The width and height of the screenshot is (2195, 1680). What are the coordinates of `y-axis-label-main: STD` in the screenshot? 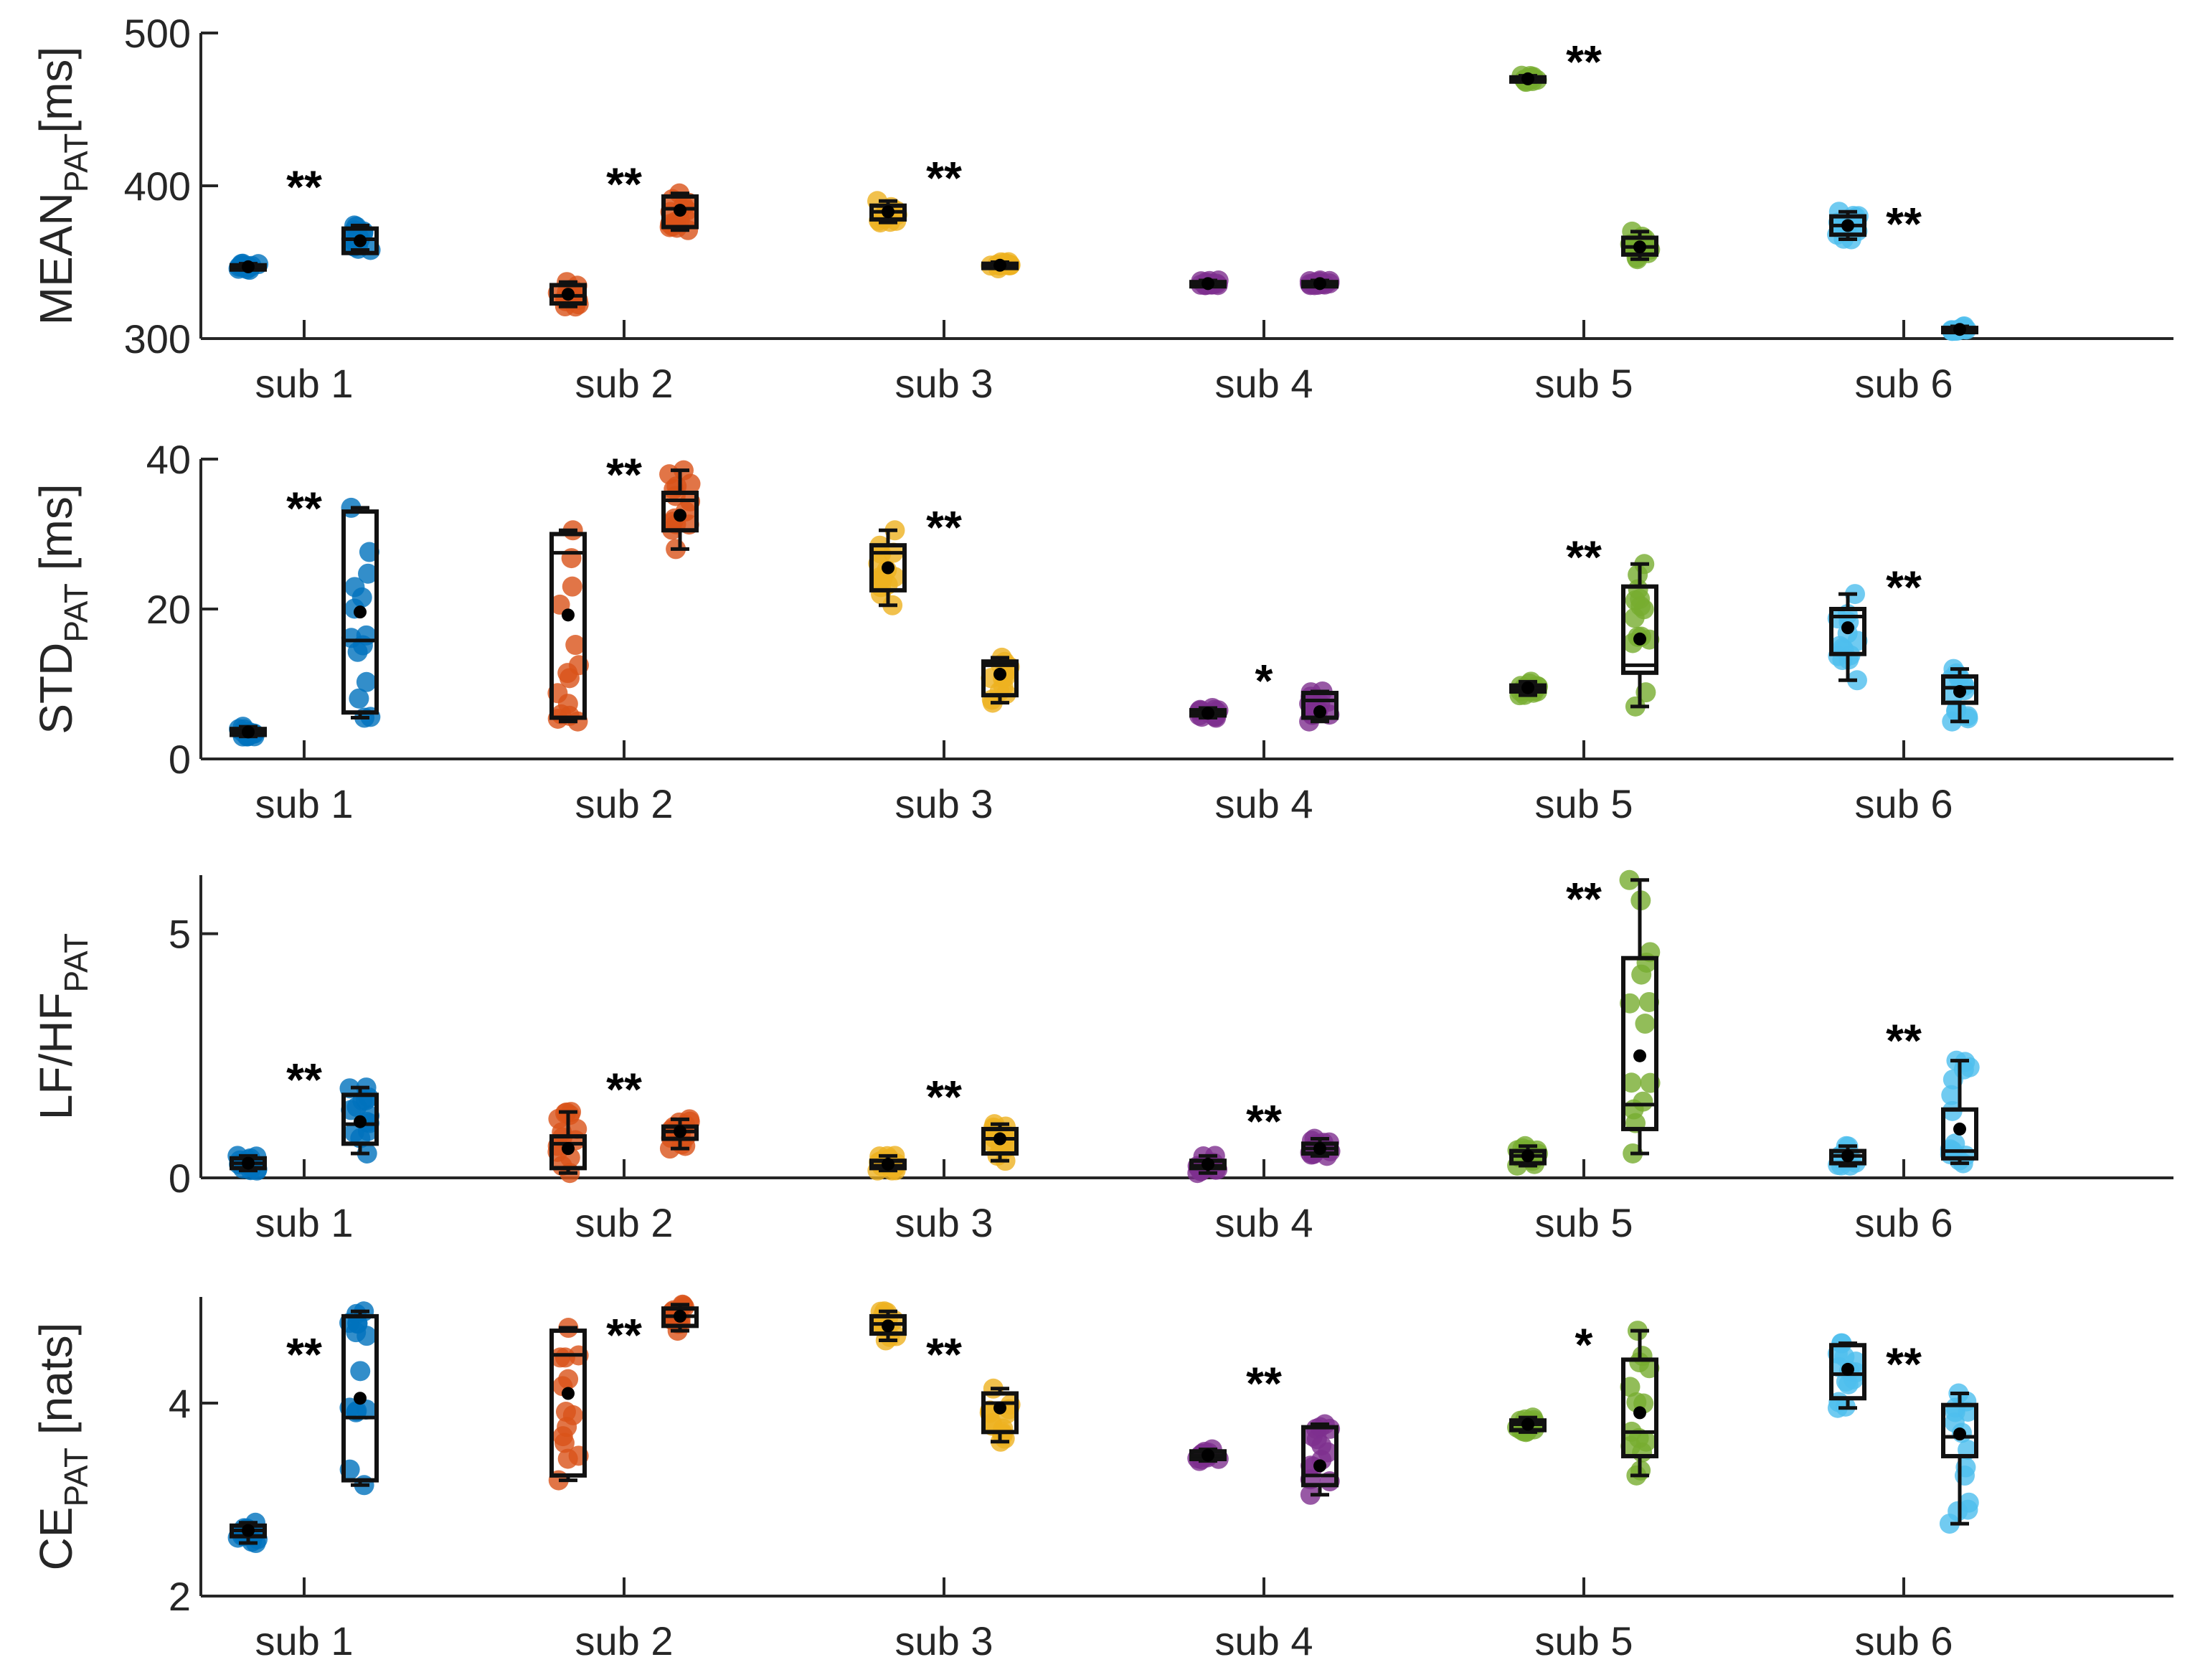 It's located at (56, 689).